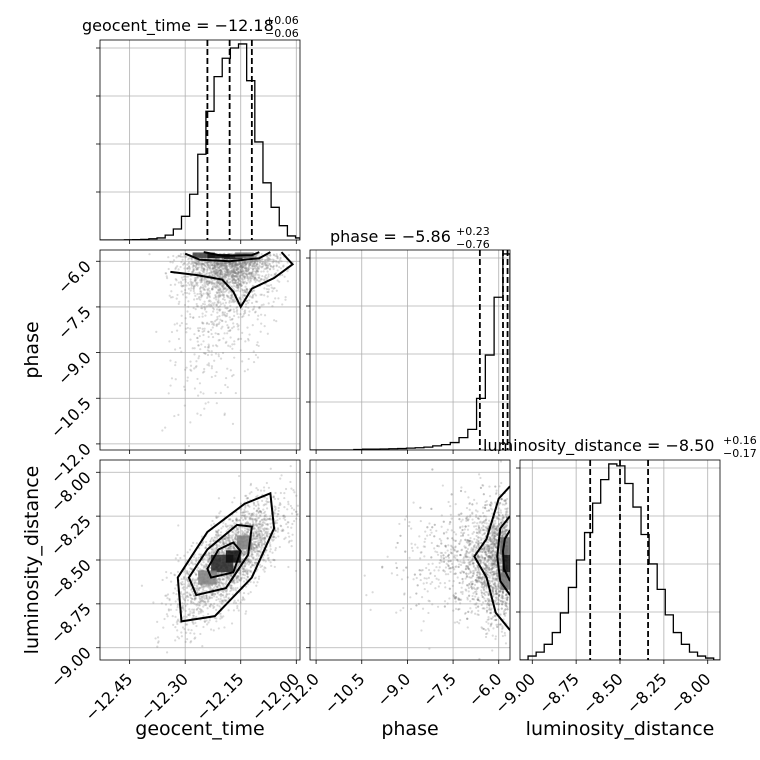 This screenshot has width=760, height=760. What do you see at coordinates (606, 588) in the screenshot?
I see `hist-panel-luminosity-distance: −9.00−8.75−8.50−8.25−8.00` at bounding box center [606, 588].